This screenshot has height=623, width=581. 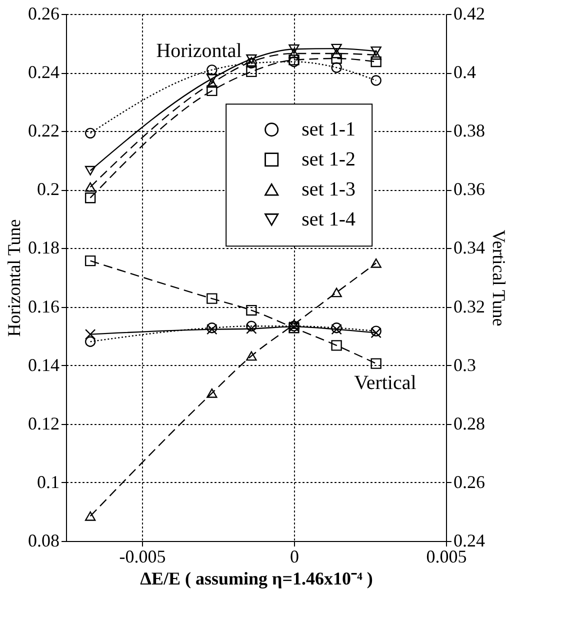 I want to click on x-tick-label: 0, so click(x=294, y=556).